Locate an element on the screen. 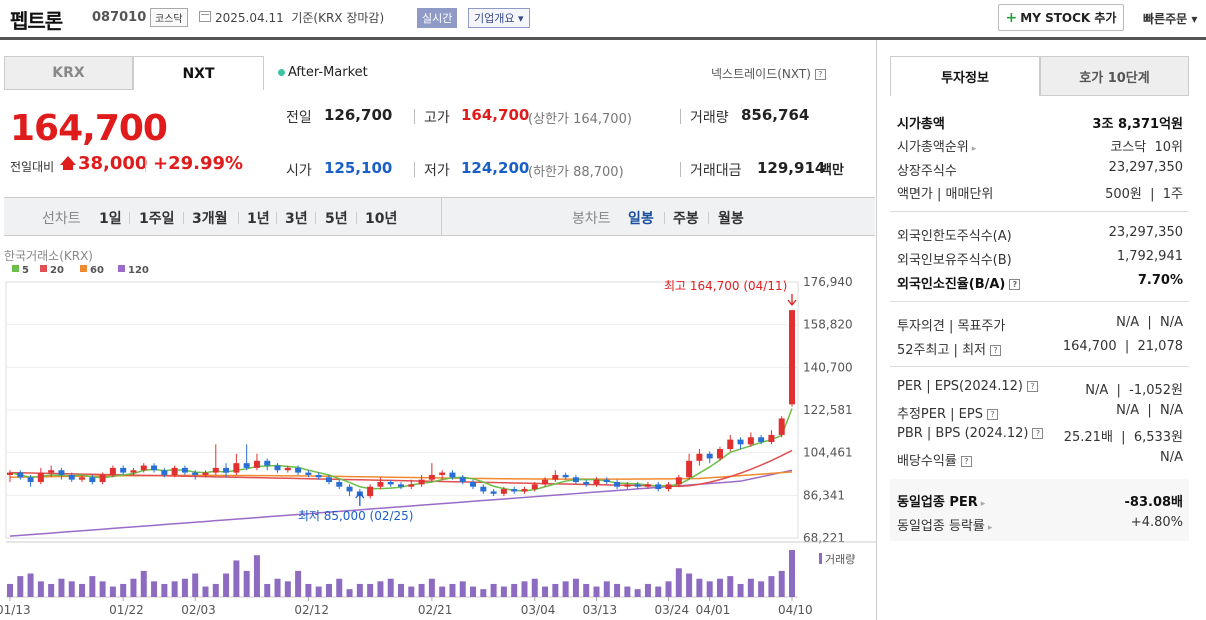 The image size is (1206, 620). max-arrow-icon is located at coordinates (792, 300).